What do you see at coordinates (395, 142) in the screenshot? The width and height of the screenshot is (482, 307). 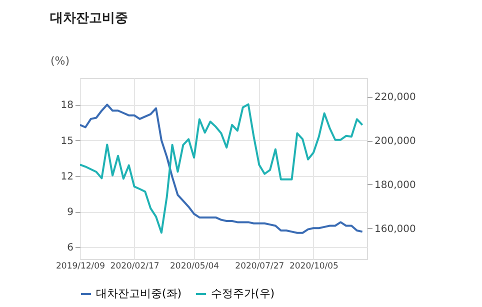 I see `y2-tick-label: 200,000` at bounding box center [395, 142].